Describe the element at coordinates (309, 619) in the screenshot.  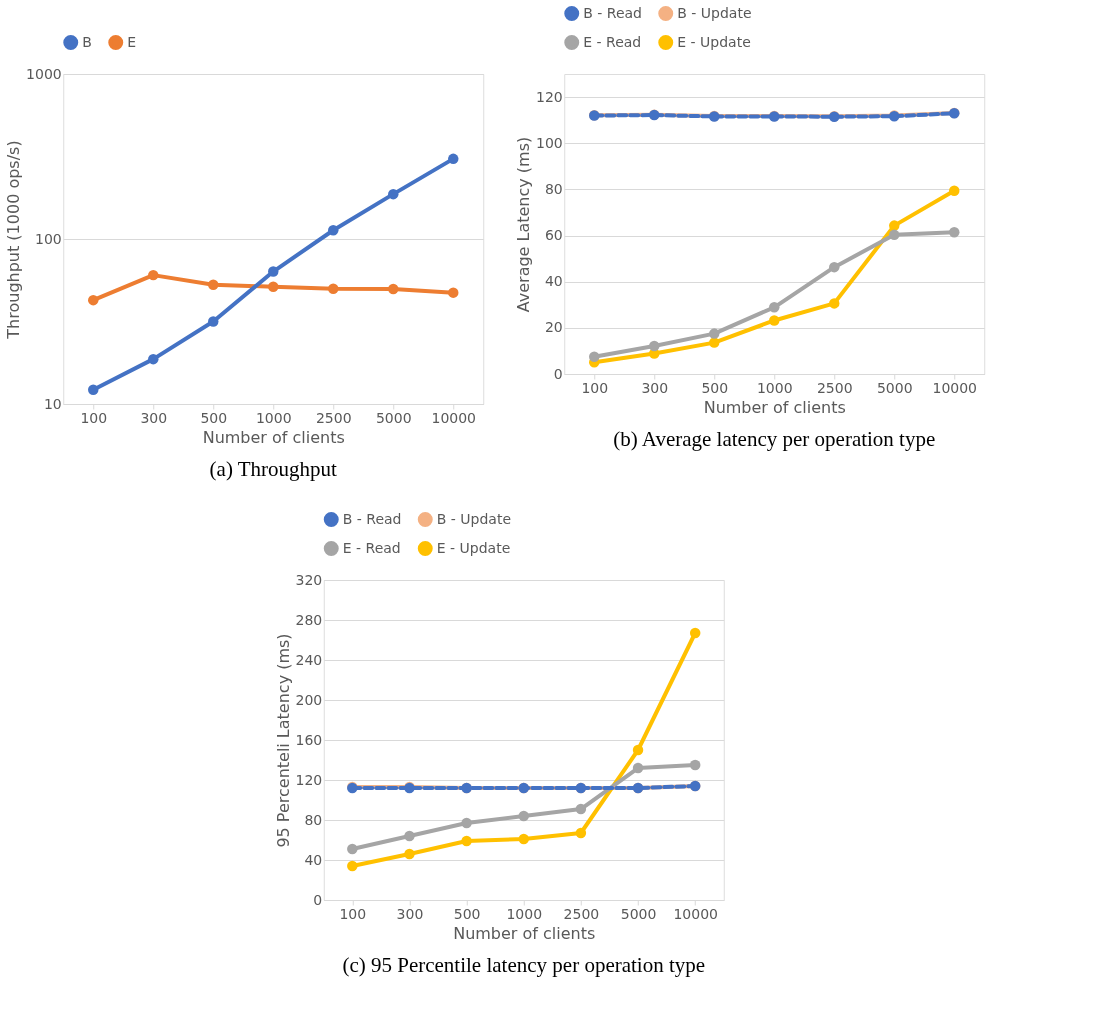
I see `y-tick-label: 280` at that location.